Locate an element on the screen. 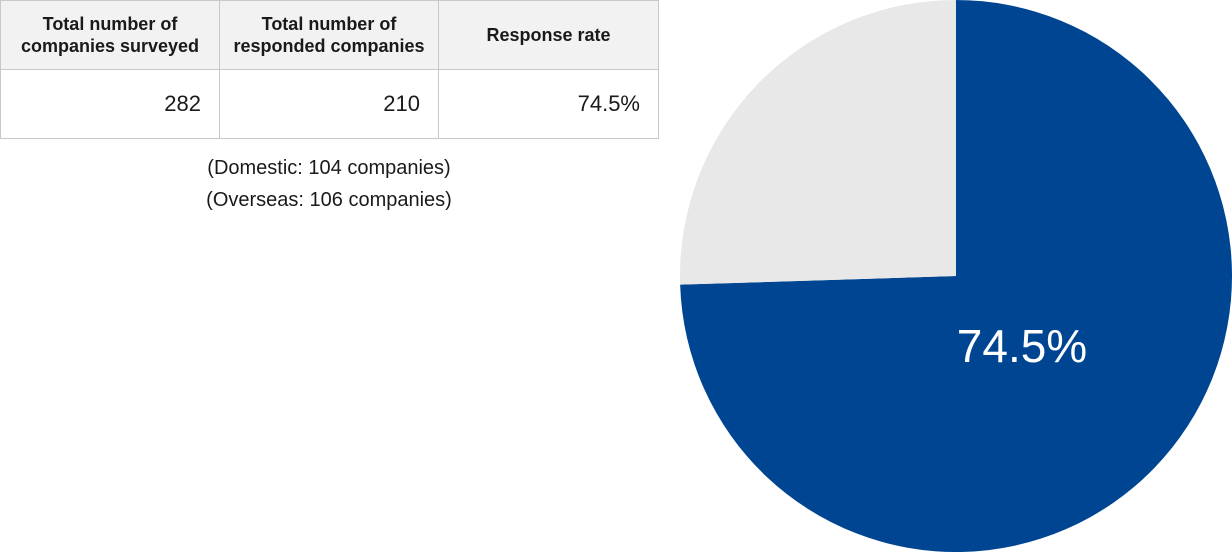  value-response-rate: 74.5% is located at coordinates (548, 104).